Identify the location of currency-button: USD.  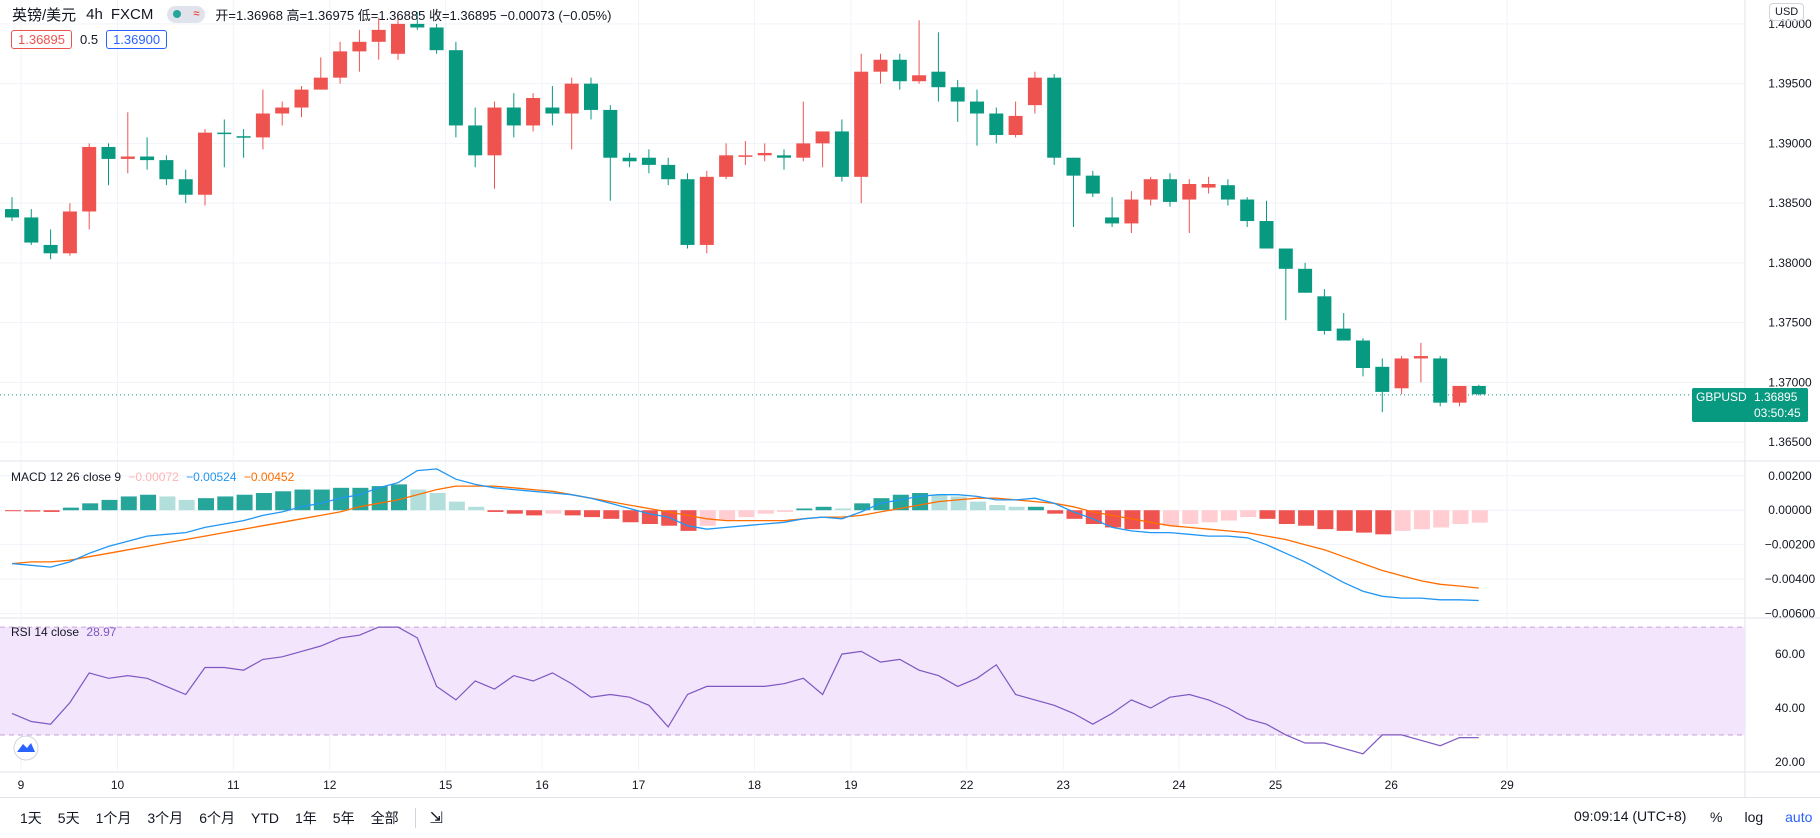
(1787, 12).